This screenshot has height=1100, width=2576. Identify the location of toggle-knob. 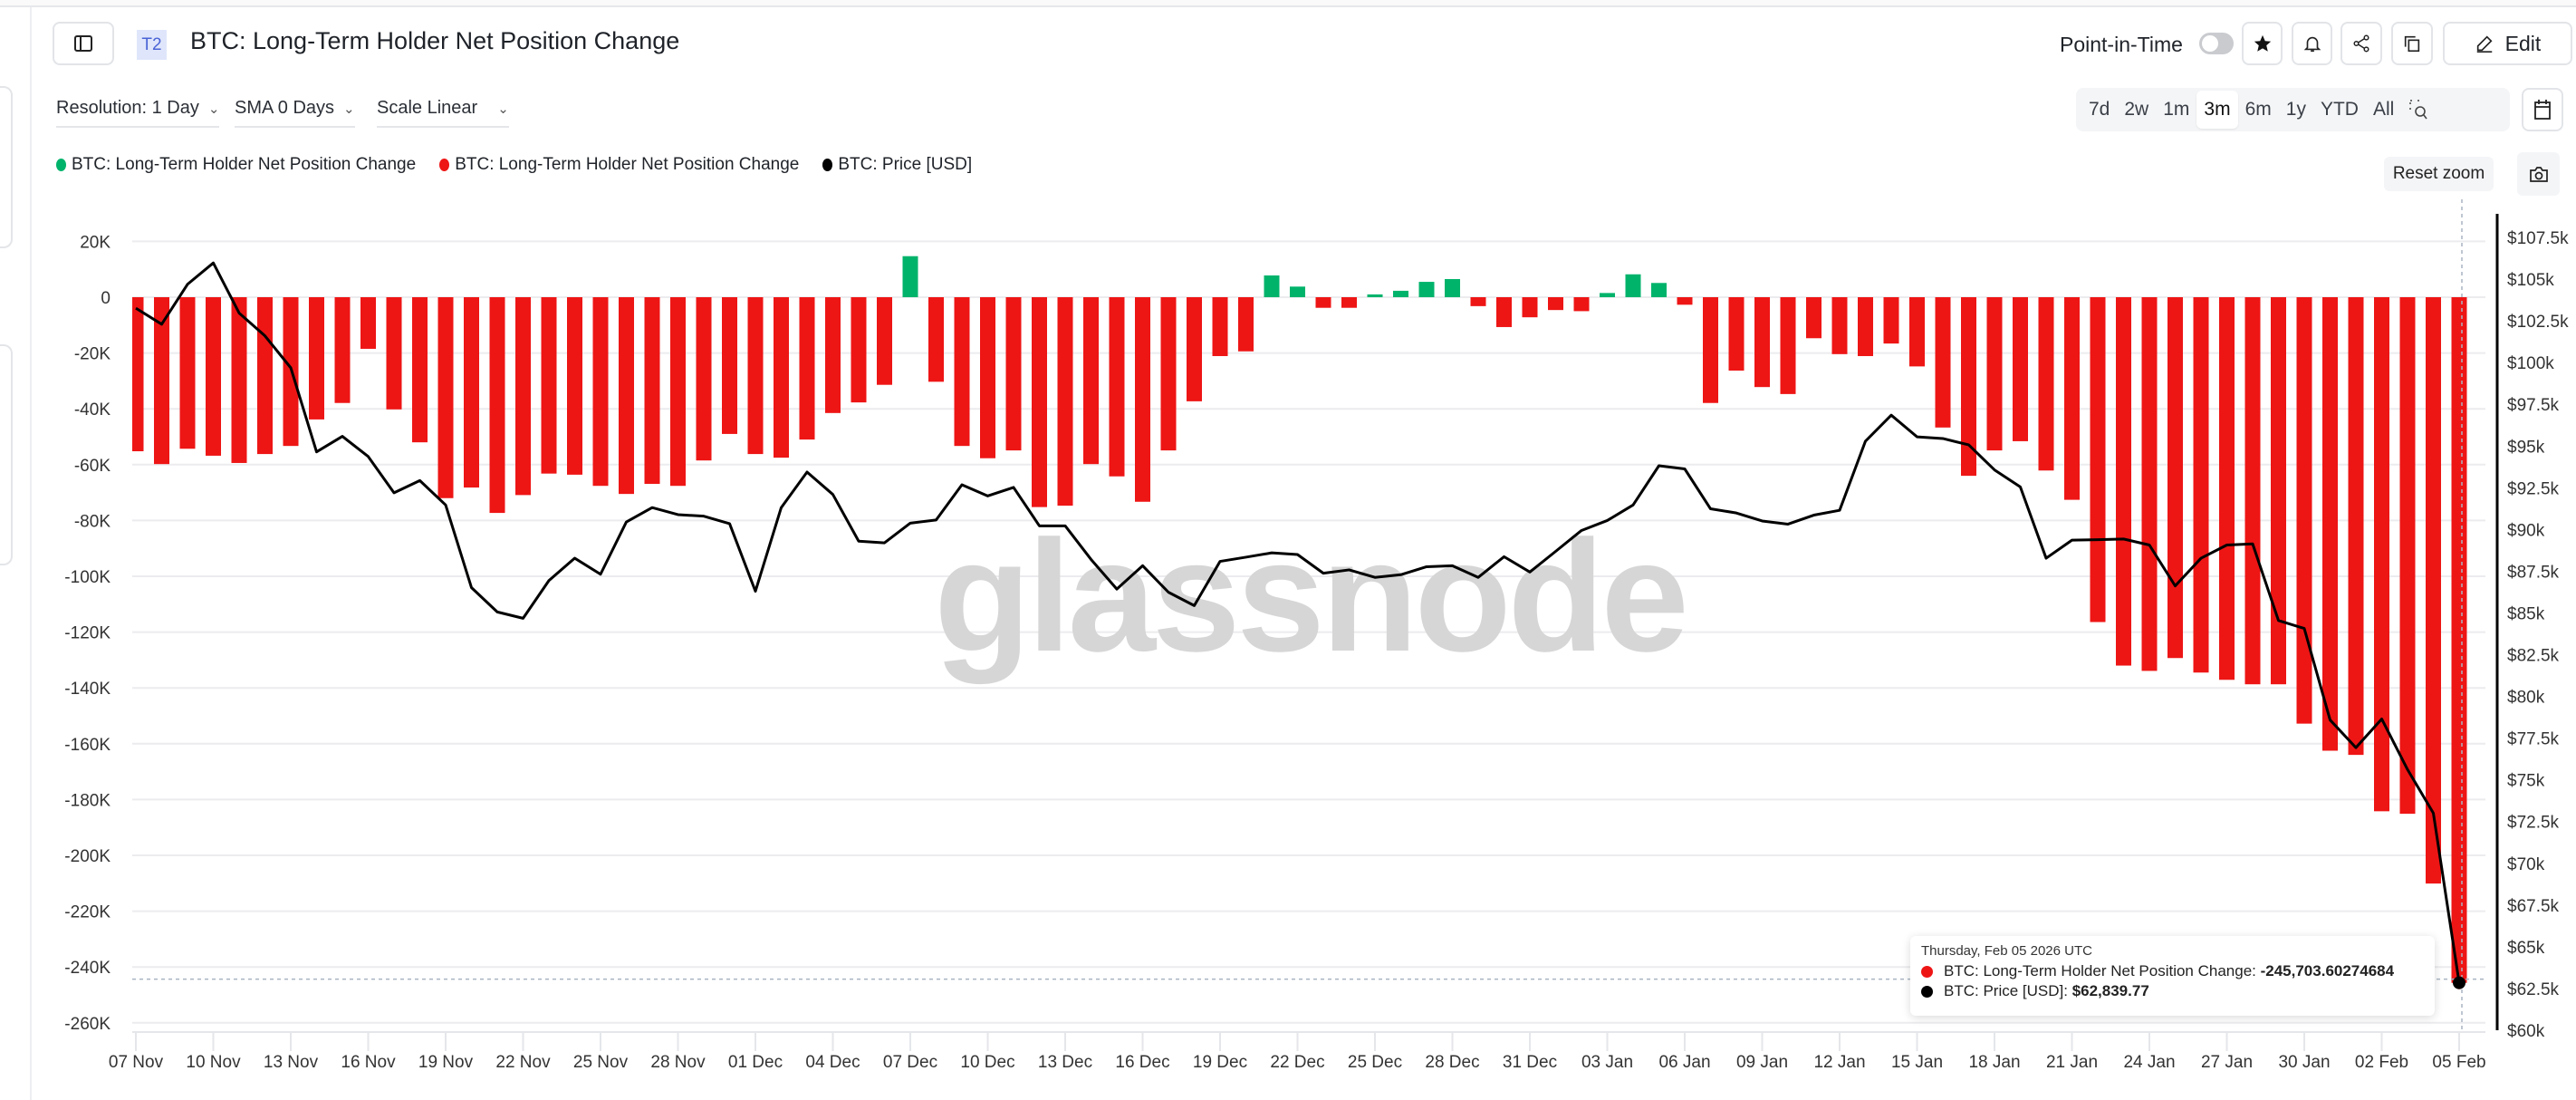
(2210, 43).